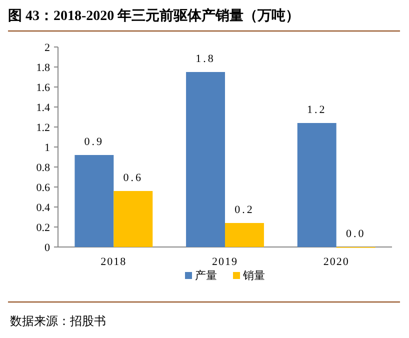 The height and width of the screenshot is (338, 409). What do you see at coordinates (43, 208) in the screenshot?
I see `y-tick-label: 0.4` at bounding box center [43, 208].